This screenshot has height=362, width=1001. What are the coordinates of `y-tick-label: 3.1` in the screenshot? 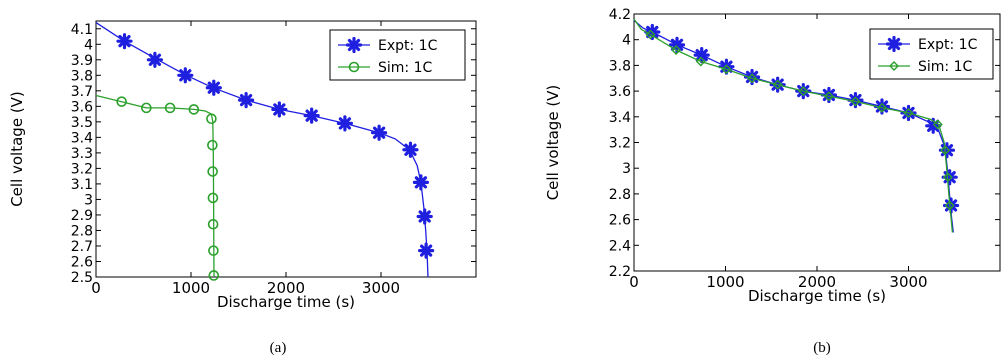 It's located at (82, 185).